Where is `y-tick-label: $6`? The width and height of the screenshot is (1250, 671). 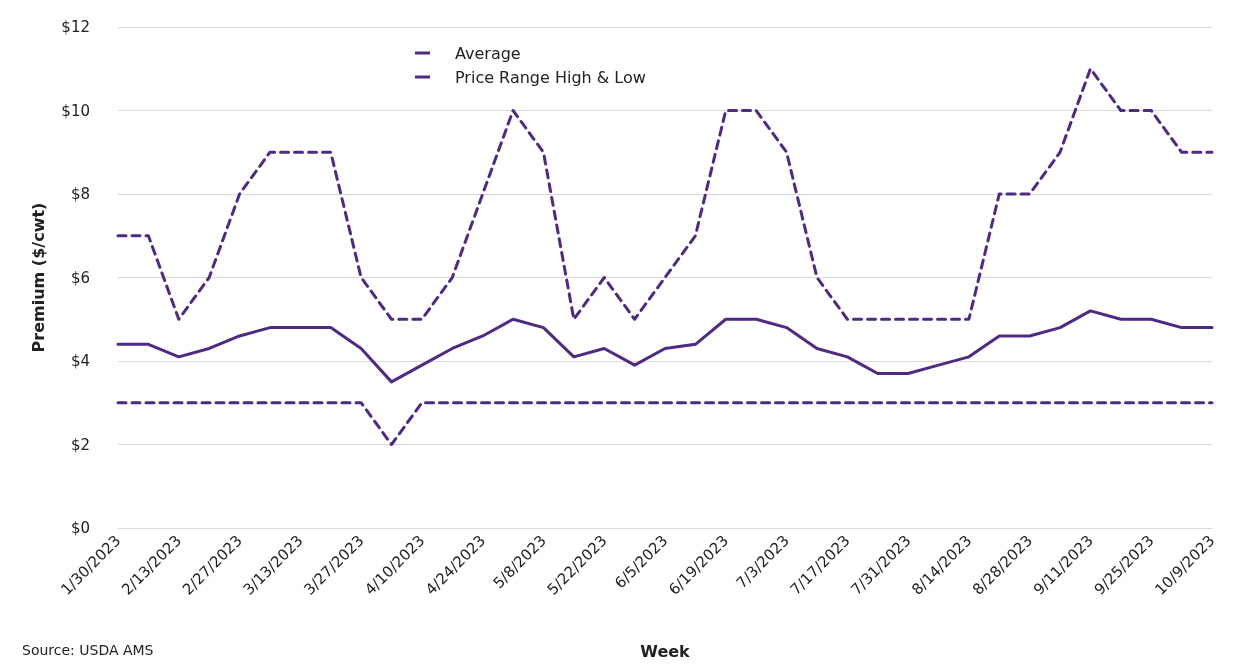
y-tick-label: $6 is located at coordinates (80, 277).